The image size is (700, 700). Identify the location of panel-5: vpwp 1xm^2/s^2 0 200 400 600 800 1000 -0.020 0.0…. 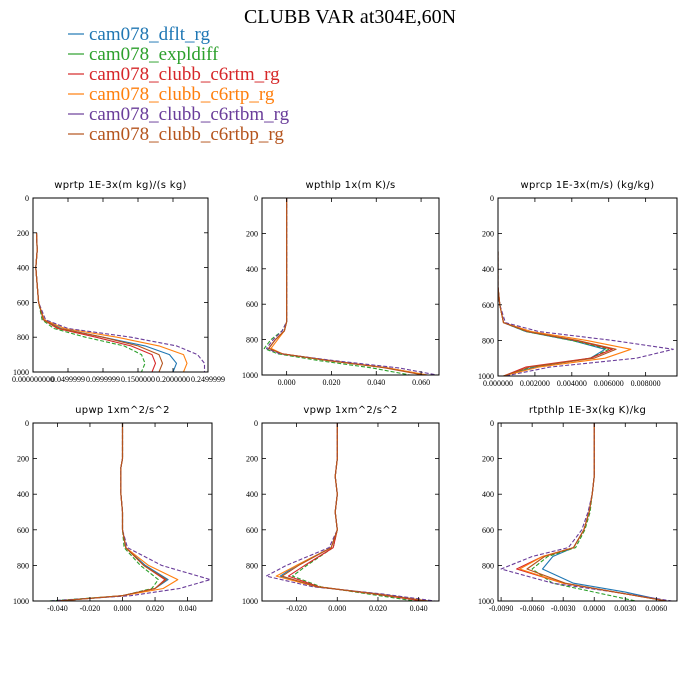
(341, 509).